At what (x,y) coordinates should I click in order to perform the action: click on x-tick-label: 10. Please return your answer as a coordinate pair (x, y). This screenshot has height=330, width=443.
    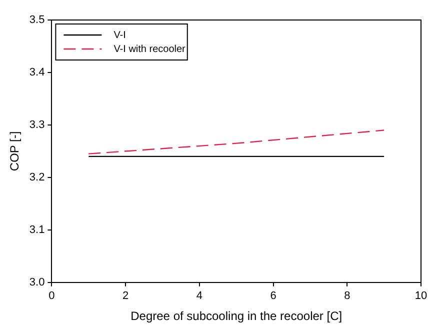
    Looking at the image, I should click on (421, 296).